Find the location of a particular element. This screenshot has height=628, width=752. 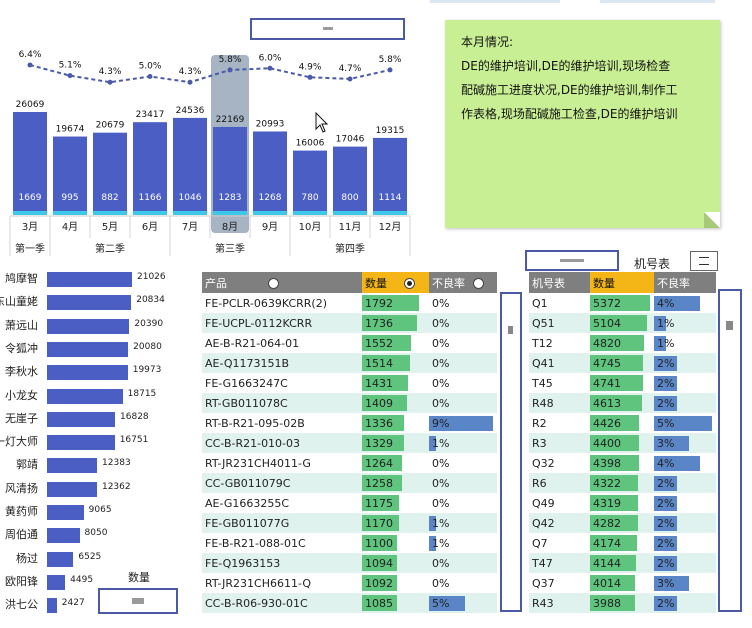

table-row: FE-GB011077G 1170 1% is located at coordinates (349, 523).